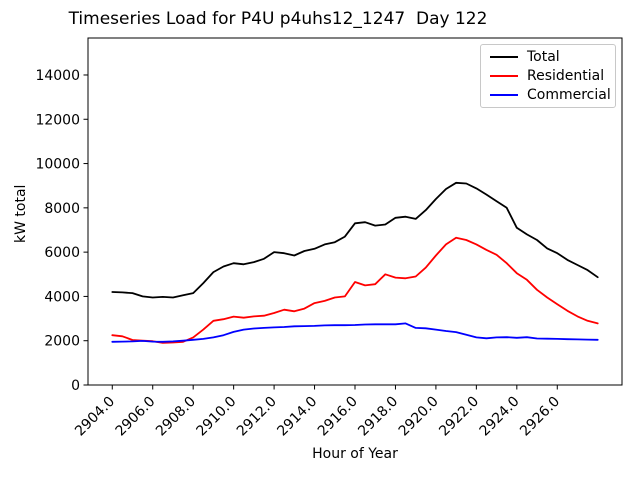  I want to click on legend-line-residential-icon, so click(504, 75).